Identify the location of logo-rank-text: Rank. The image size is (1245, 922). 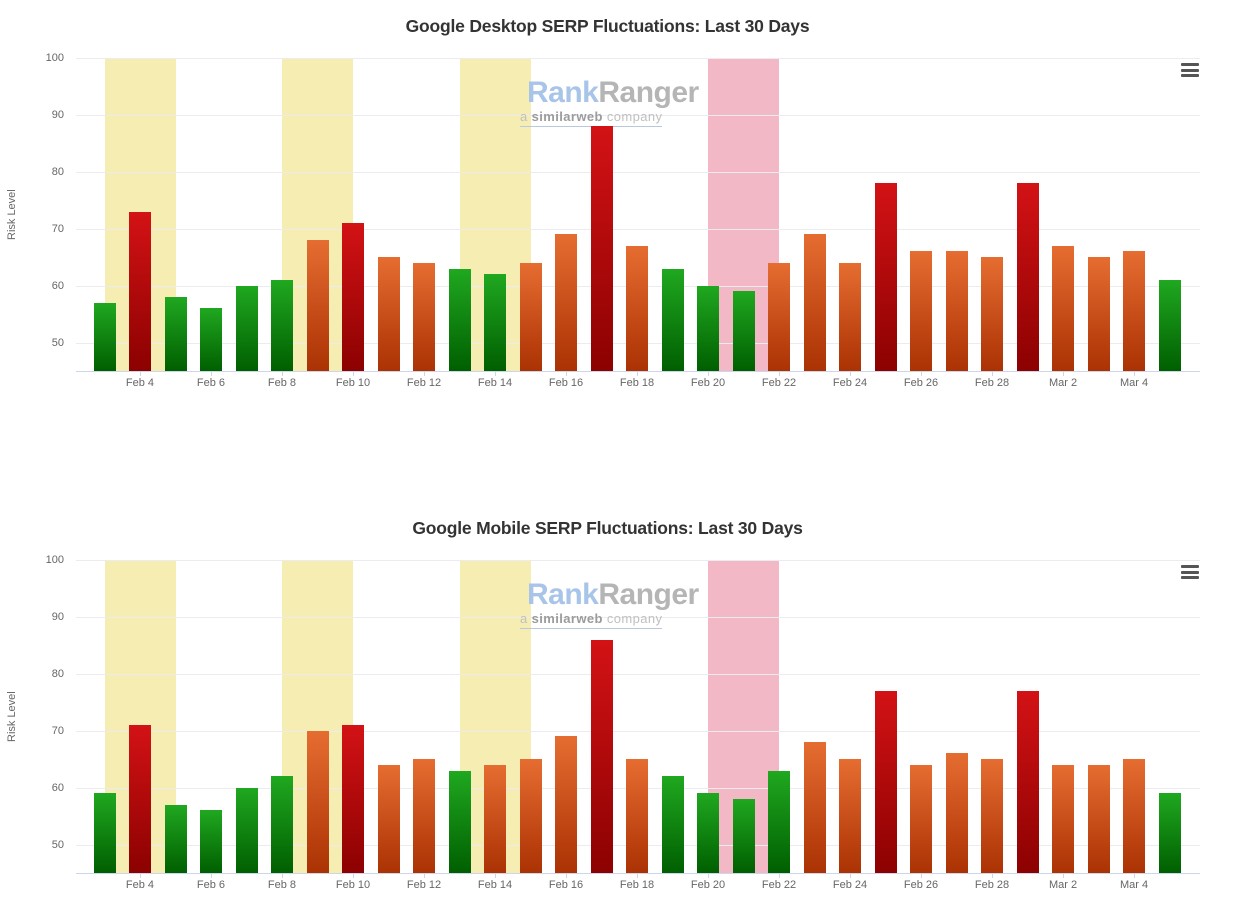
(563, 92).